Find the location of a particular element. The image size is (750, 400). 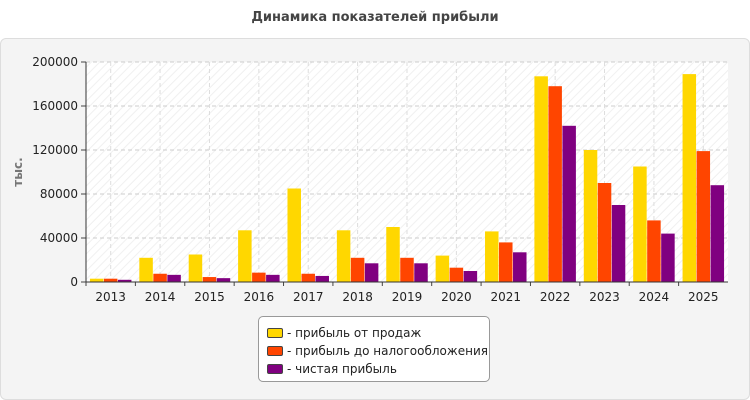

chart-title: Динамика показателей прибыли is located at coordinates (375, 17).